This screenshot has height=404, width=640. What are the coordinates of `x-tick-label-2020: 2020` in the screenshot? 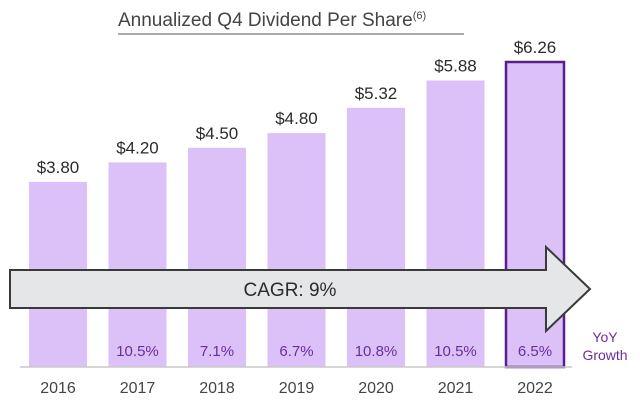 It's located at (376, 388).